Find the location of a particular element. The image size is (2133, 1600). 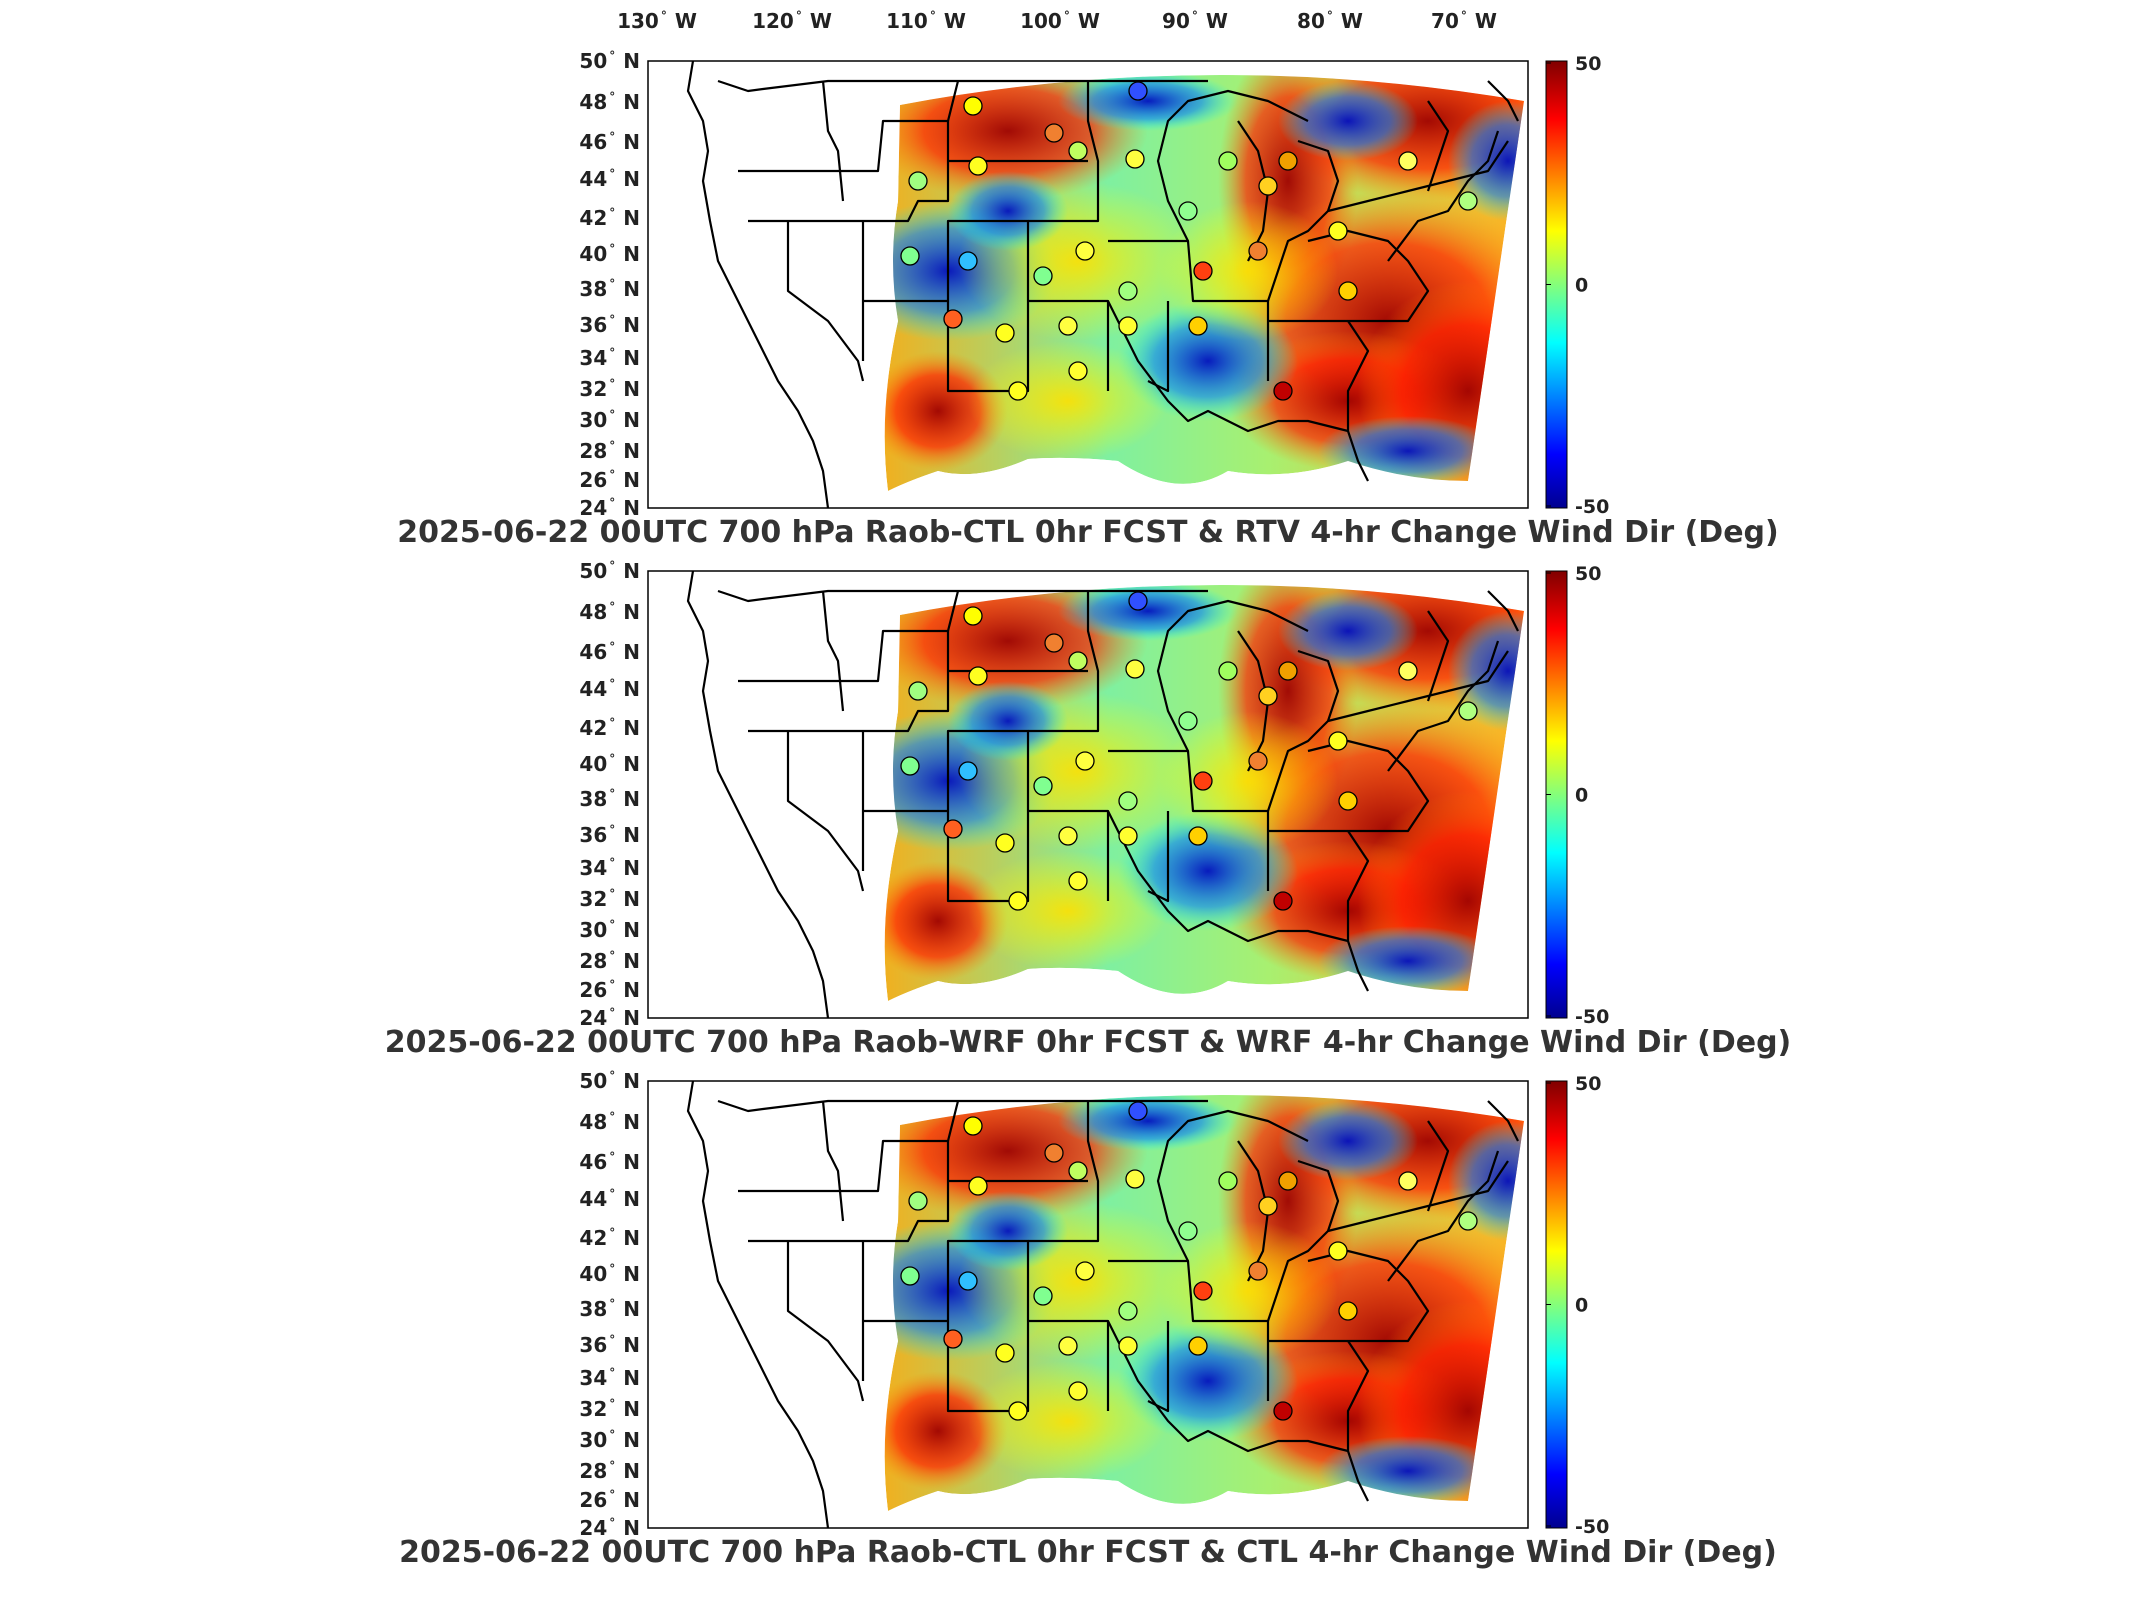

latitude-tick-label: 24 ° N is located at coordinates (609, 1528).